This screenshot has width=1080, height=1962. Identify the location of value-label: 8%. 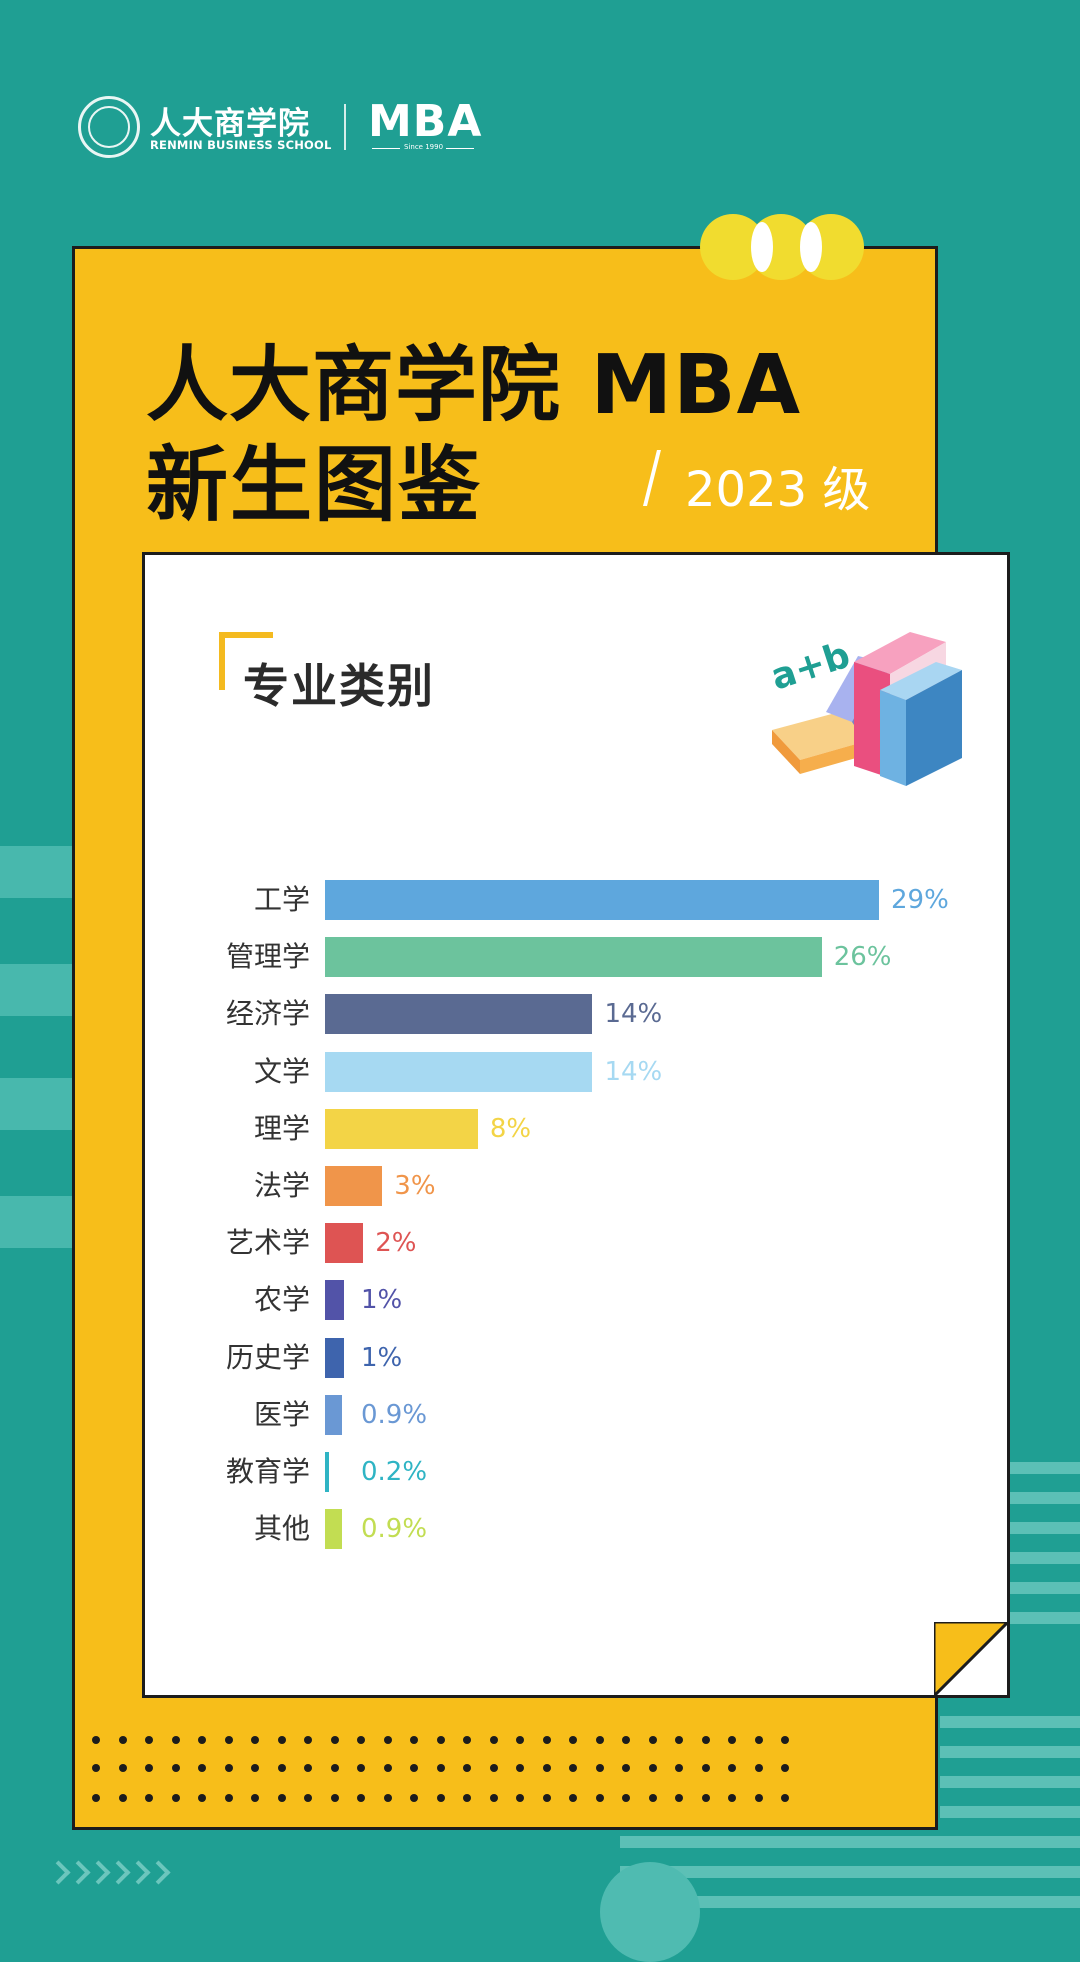
(510, 1128).